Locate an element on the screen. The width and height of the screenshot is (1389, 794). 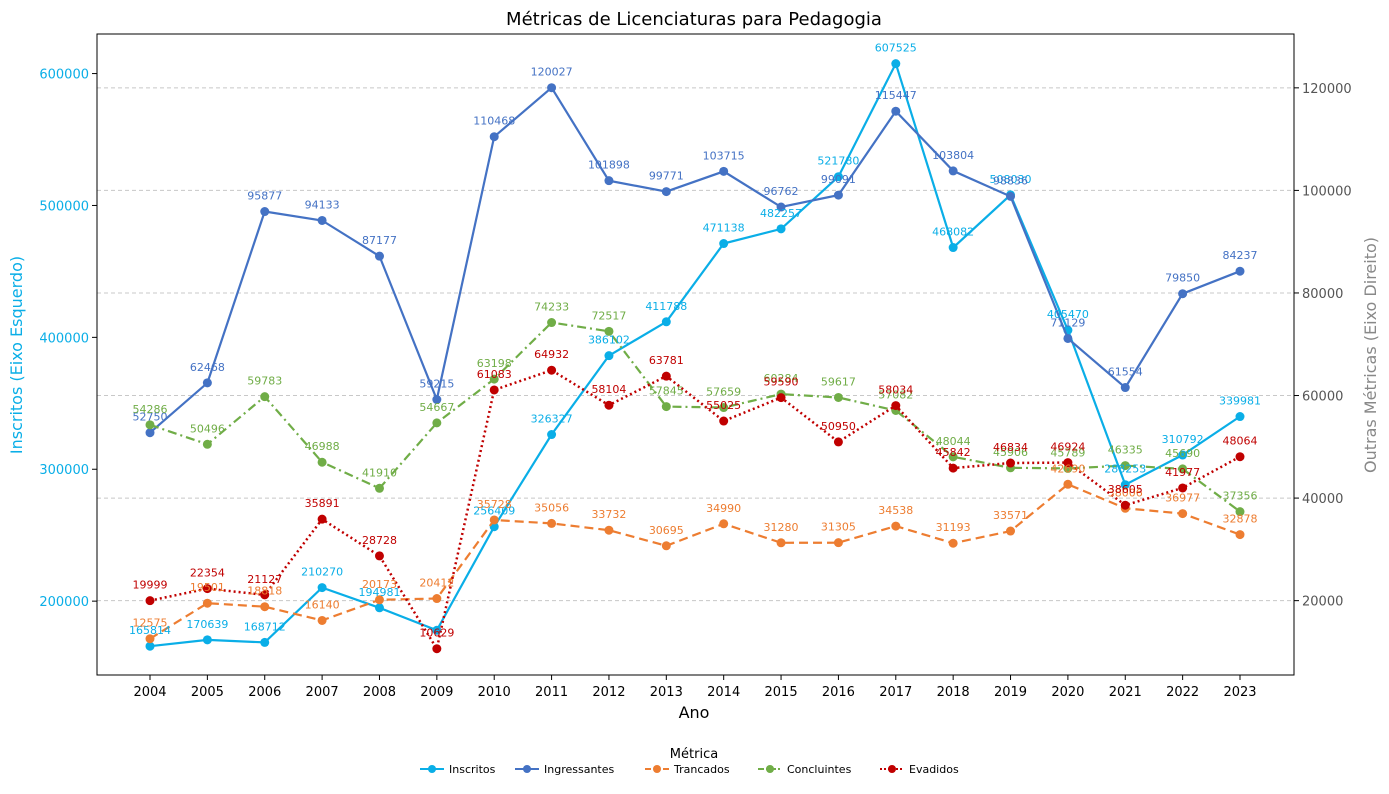
data-label-inscritos: 508030 is located at coordinates (1011, 179).